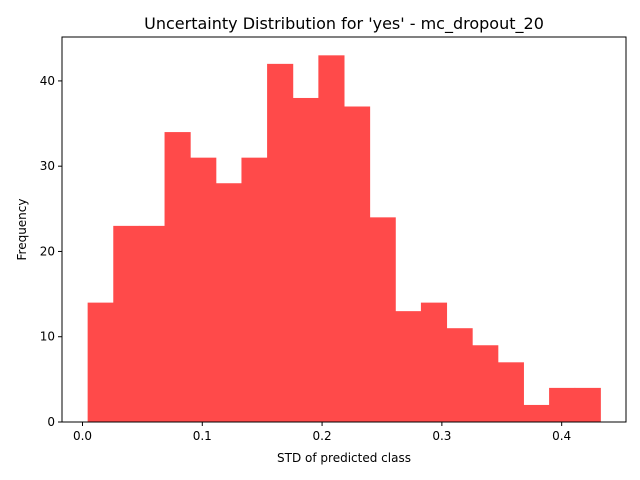 This screenshot has width=640, height=480. I want to click on y-tick-label: 30, so click(47, 166).